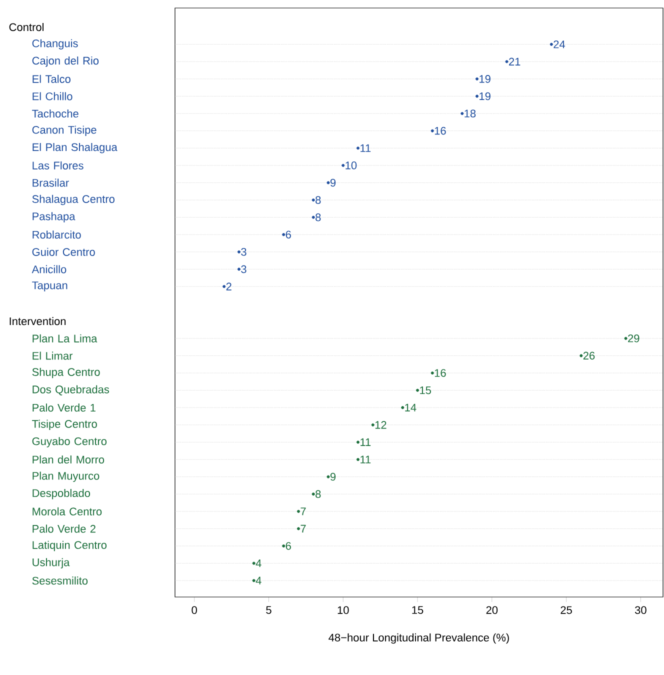 This screenshot has height=675, width=664. I want to click on x-tick-label: 0, so click(194, 610).